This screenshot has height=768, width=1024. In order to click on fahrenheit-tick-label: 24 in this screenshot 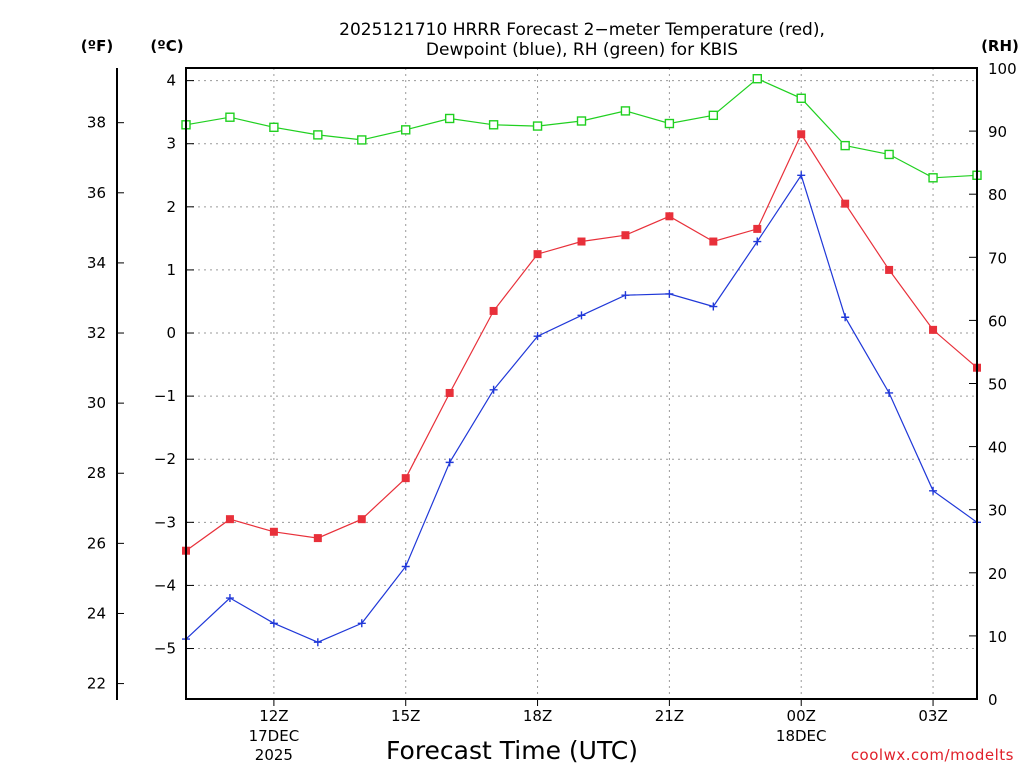, I will do `click(96, 613)`.